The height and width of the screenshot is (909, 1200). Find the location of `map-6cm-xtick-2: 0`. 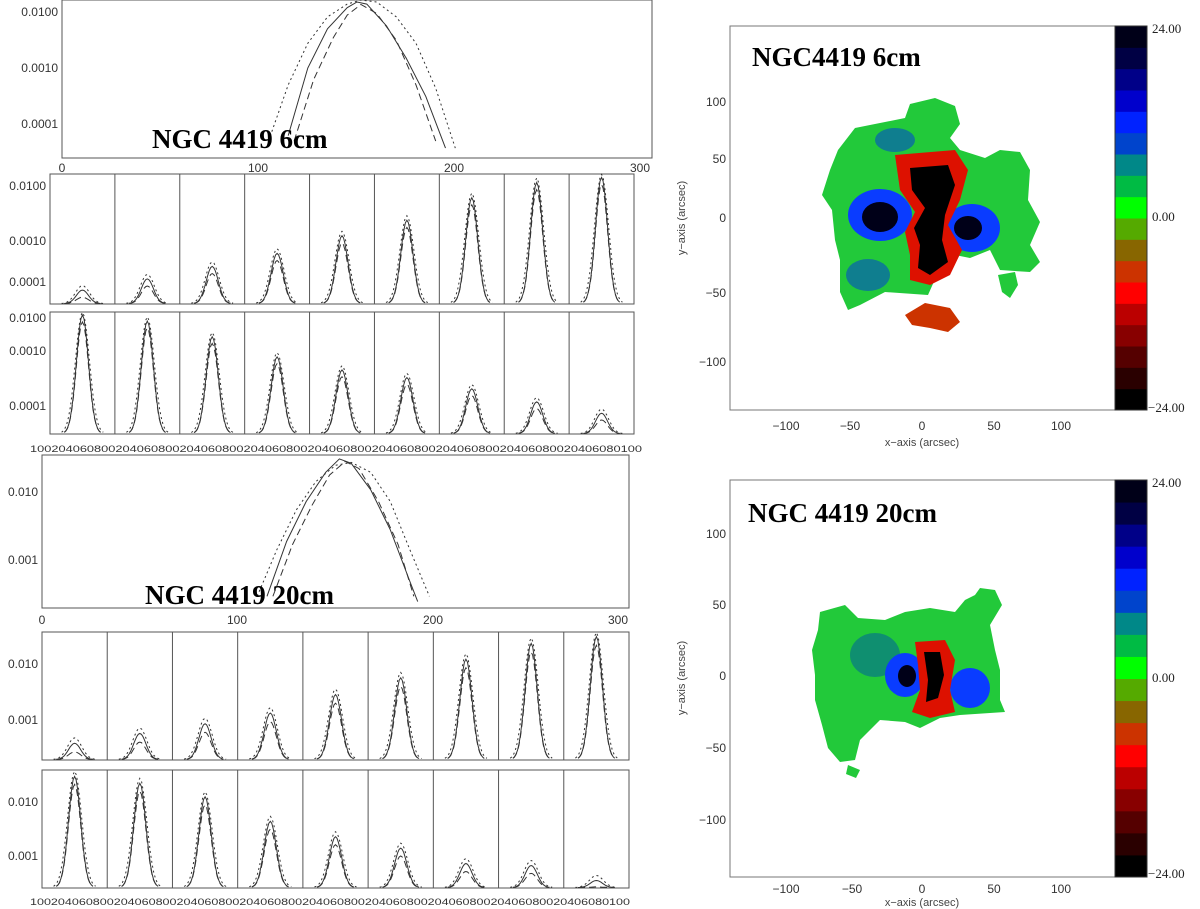

map-6cm-xtick-2: 0 is located at coordinates (922, 426).